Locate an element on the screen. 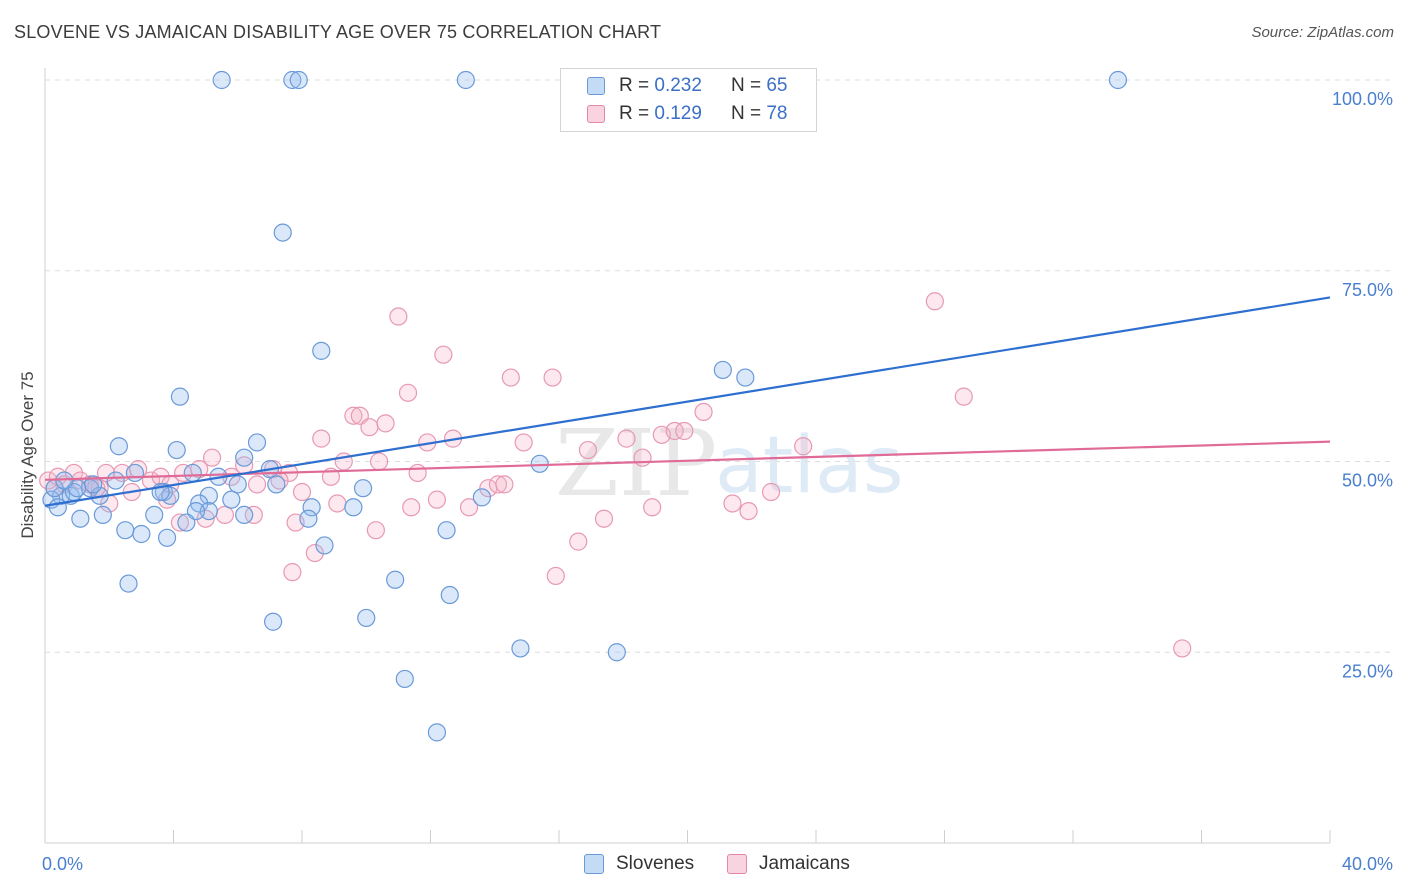  stats-legend: R = 0.232 N = 65 R = 0.129 N = 78 is located at coordinates (688, 100).